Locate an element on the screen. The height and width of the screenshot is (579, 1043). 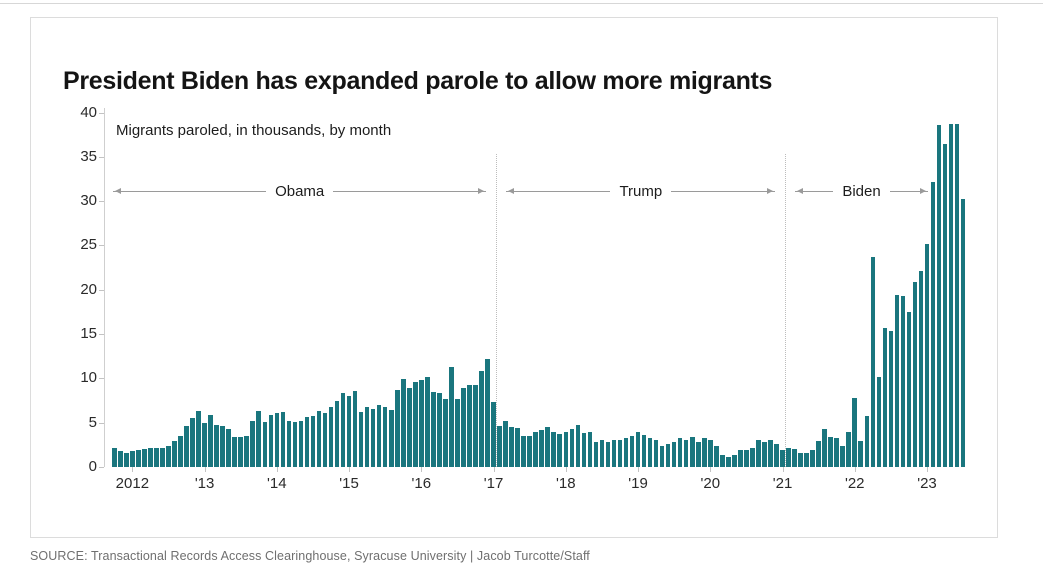
x-tick-label: '18 is located at coordinates (566, 483).